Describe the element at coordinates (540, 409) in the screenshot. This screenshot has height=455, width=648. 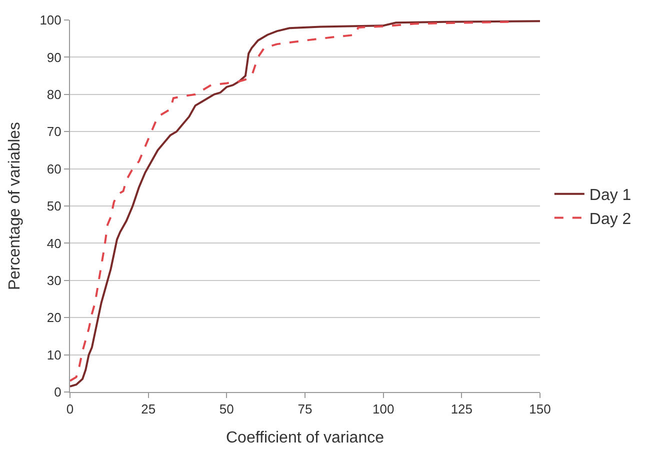
I see `x-tick-label: 150` at that location.